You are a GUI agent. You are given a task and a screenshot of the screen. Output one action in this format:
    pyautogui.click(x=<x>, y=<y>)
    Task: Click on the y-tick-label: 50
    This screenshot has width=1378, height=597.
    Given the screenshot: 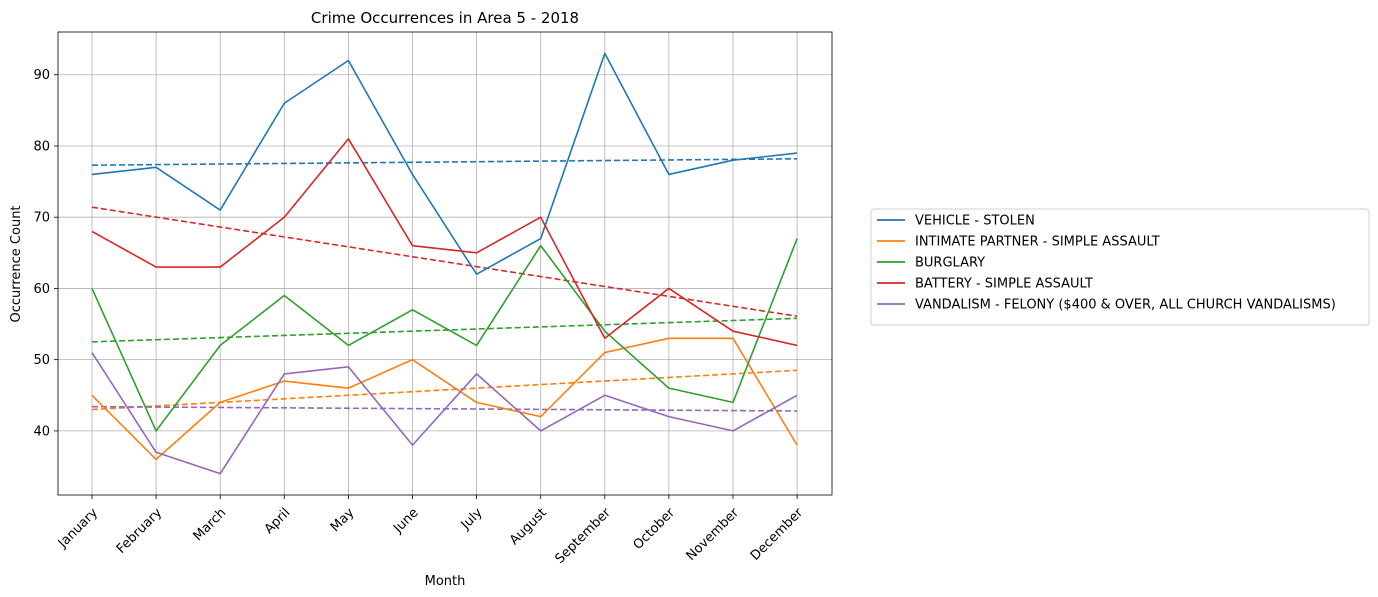 What is the action you would take?
    pyautogui.click(x=41, y=360)
    